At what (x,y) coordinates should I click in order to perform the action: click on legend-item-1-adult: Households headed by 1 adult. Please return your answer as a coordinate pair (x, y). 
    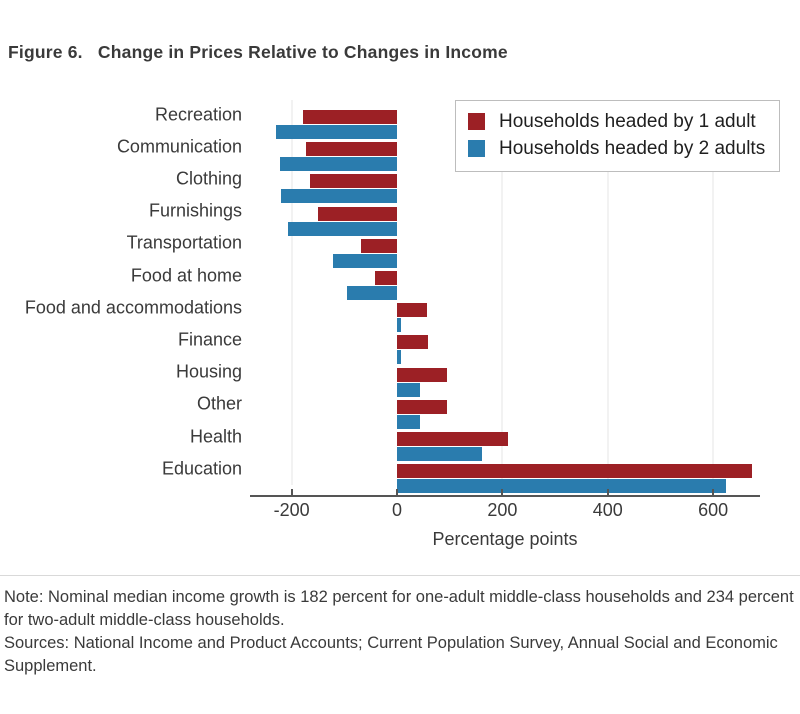
    Looking at the image, I should click on (616, 121).